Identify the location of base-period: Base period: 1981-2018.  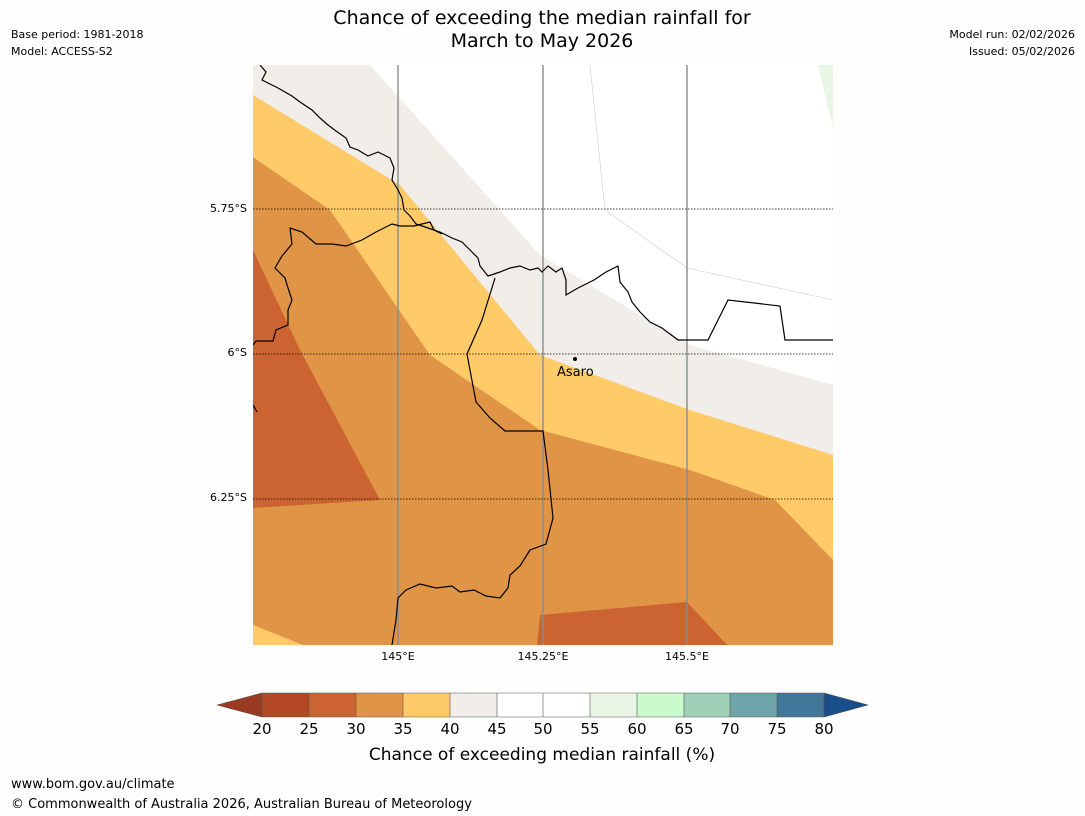
(77, 34).